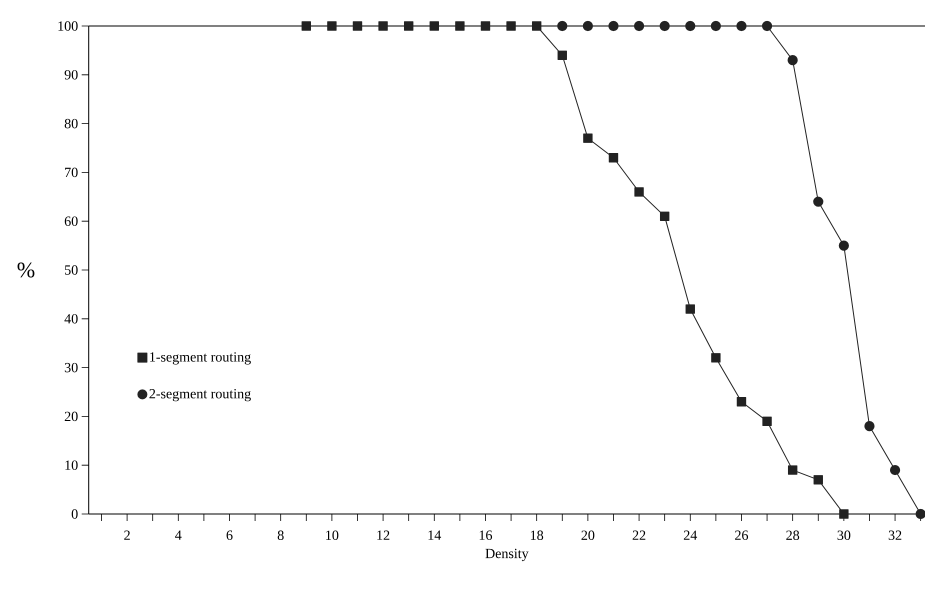 This screenshot has width=925, height=603. I want to click on legend-label: 1-segment routing, so click(200, 358).